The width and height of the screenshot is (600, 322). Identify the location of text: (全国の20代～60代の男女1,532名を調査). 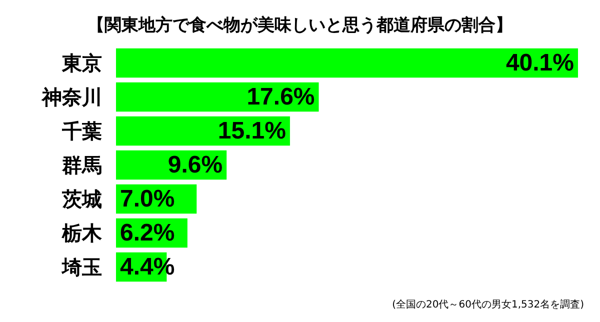
(488, 304).